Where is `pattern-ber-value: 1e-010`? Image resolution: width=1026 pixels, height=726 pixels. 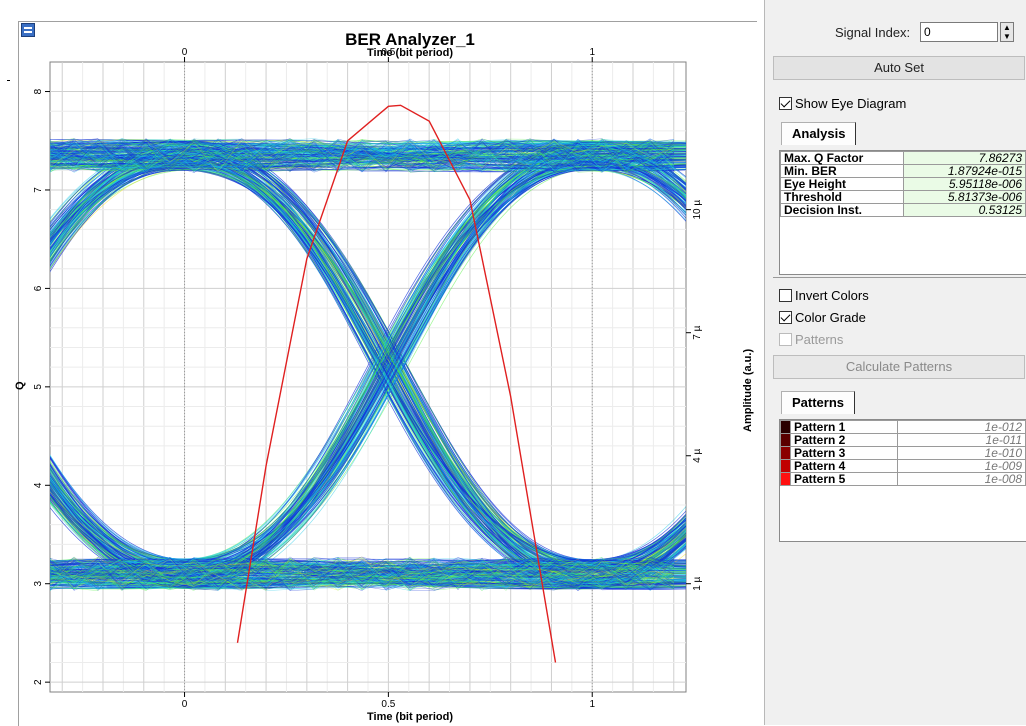 pattern-ber-value: 1e-010 is located at coordinates (961, 453).